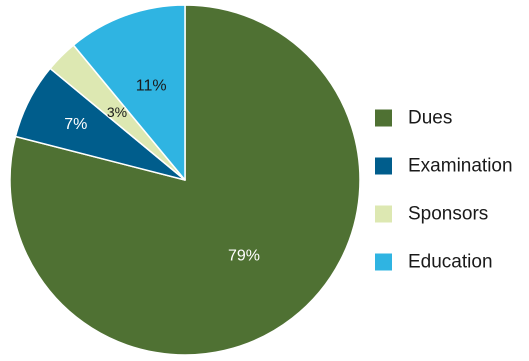 The height and width of the screenshot is (361, 529). Describe the element at coordinates (151, 86) in the screenshot. I see `slice-label-education: 11%` at that location.